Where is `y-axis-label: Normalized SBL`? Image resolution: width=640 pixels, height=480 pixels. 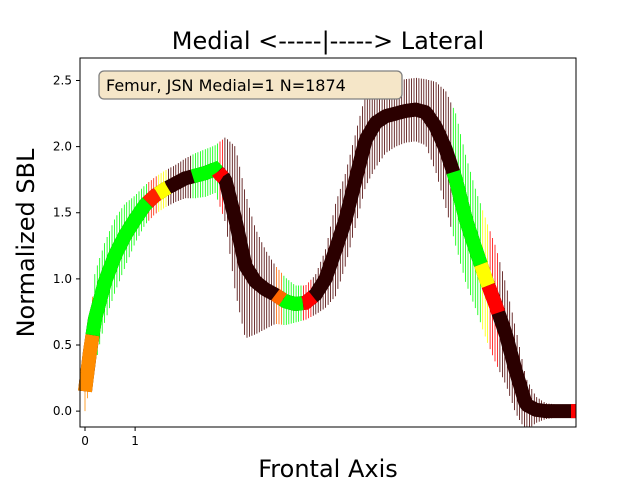 y-axis-label: Normalized SBL is located at coordinates (26, 242).